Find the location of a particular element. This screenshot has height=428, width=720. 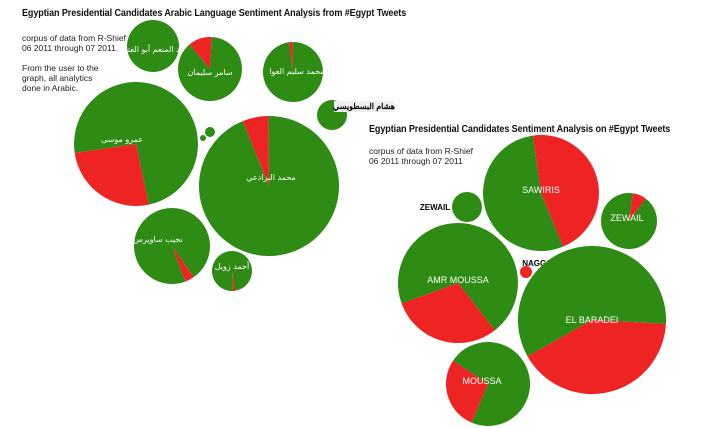

arabic-note-line: From the user to the is located at coordinates (60, 68).